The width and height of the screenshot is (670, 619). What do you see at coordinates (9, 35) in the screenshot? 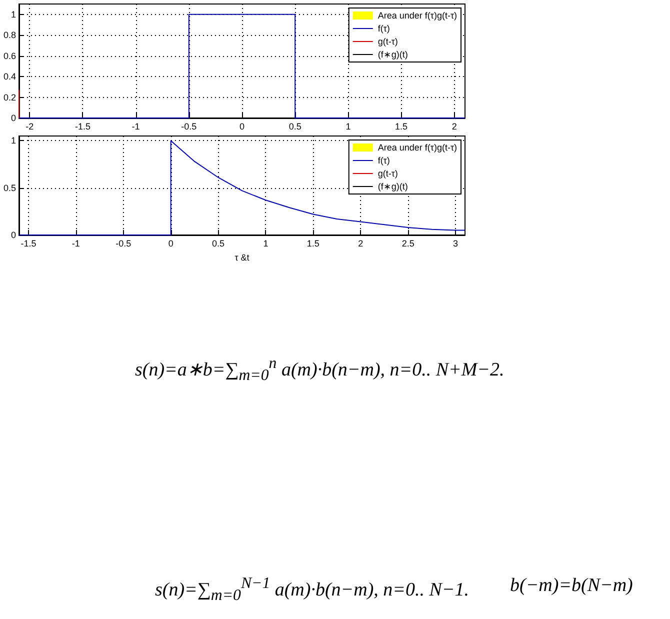
I see `y-tick-label: 0.8` at bounding box center [9, 35].